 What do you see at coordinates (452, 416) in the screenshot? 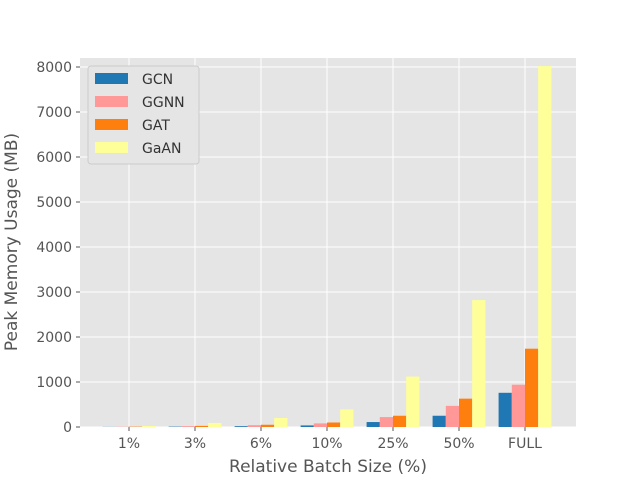
I see `bar-ggnn-50pct` at bounding box center [452, 416].